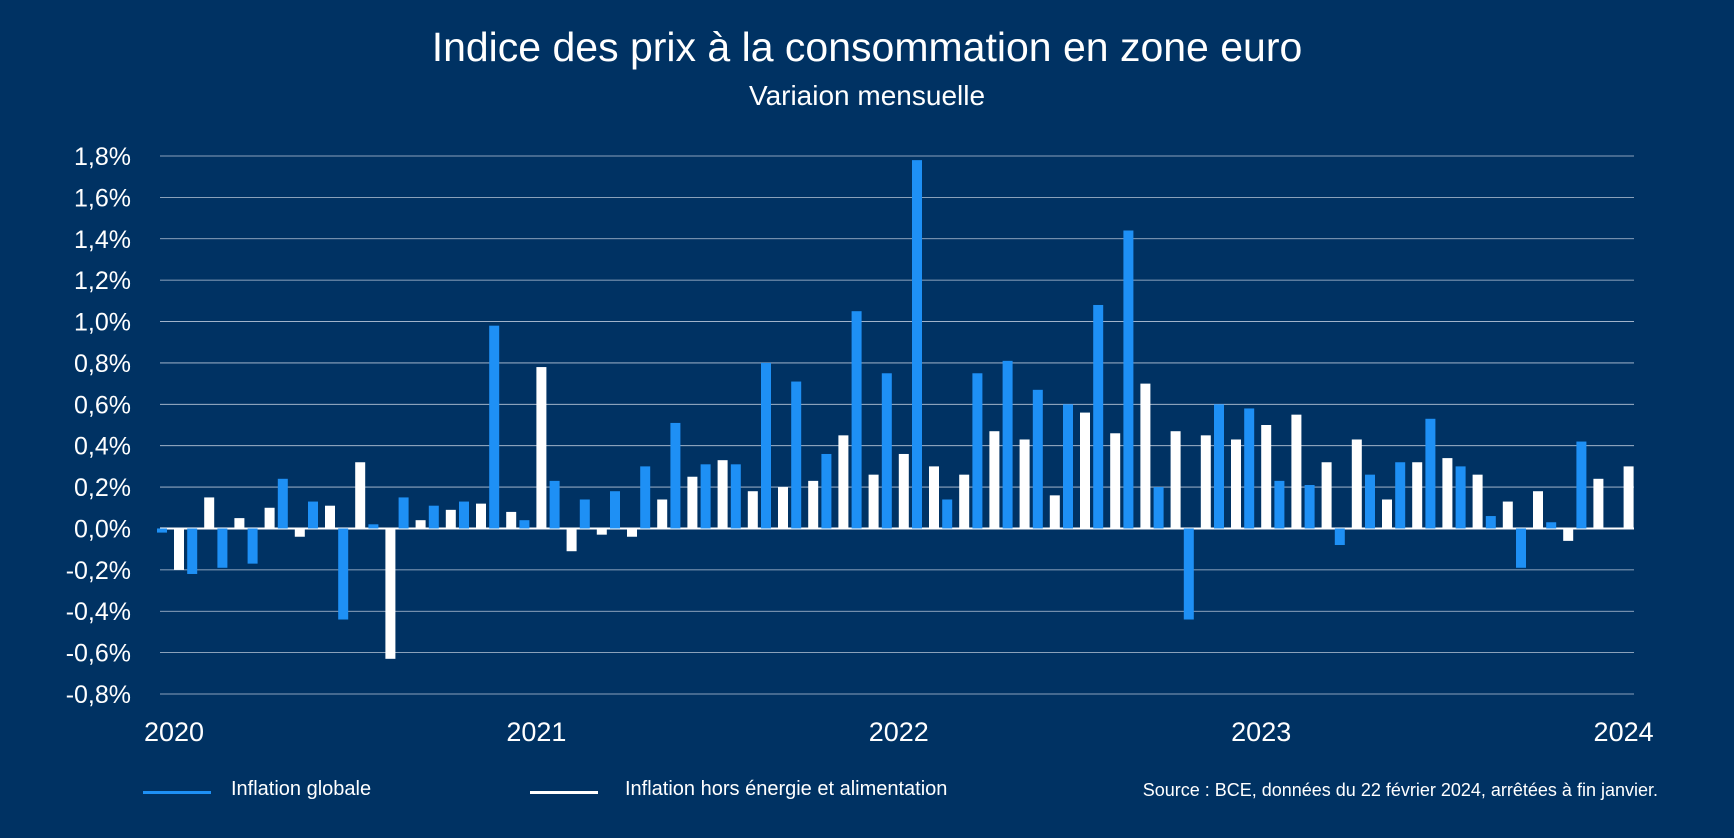 This screenshot has width=1734, height=838. Describe the element at coordinates (536, 732) in the screenshot. I see `x-tick-label: 2021` at that location.